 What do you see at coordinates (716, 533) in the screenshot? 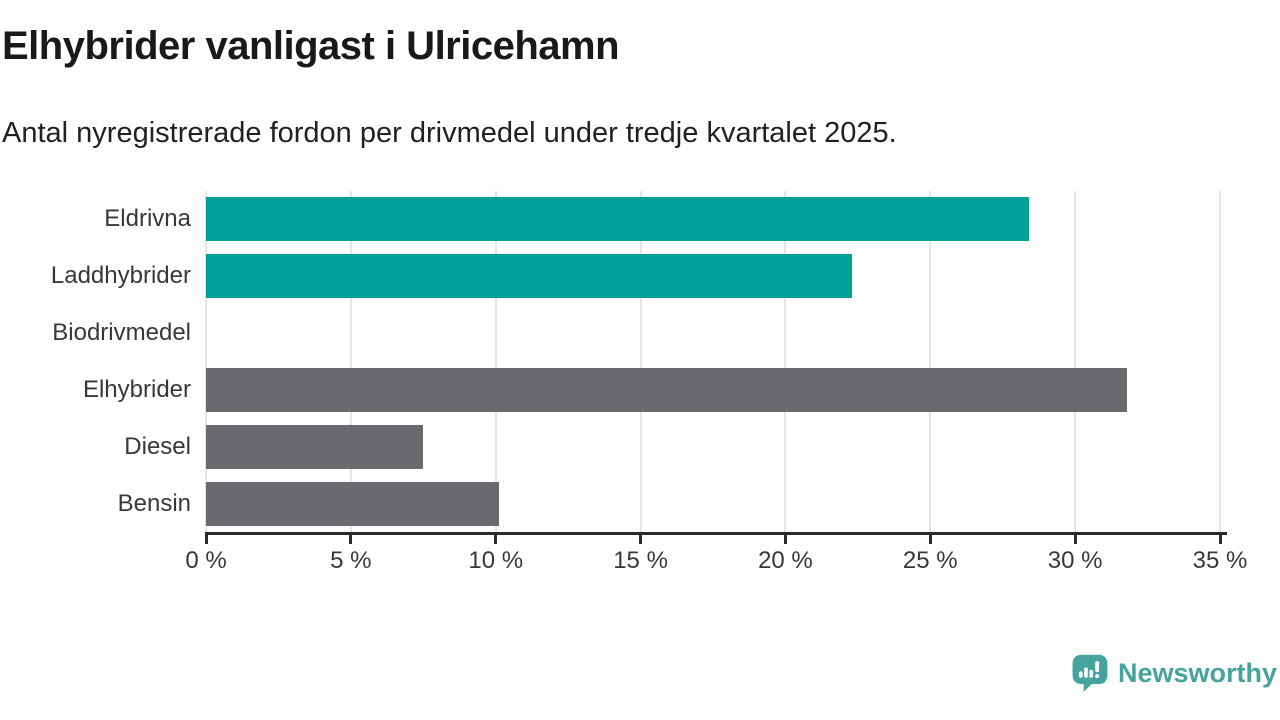
I see `x-axis-line` at bounding box center [716, 533].